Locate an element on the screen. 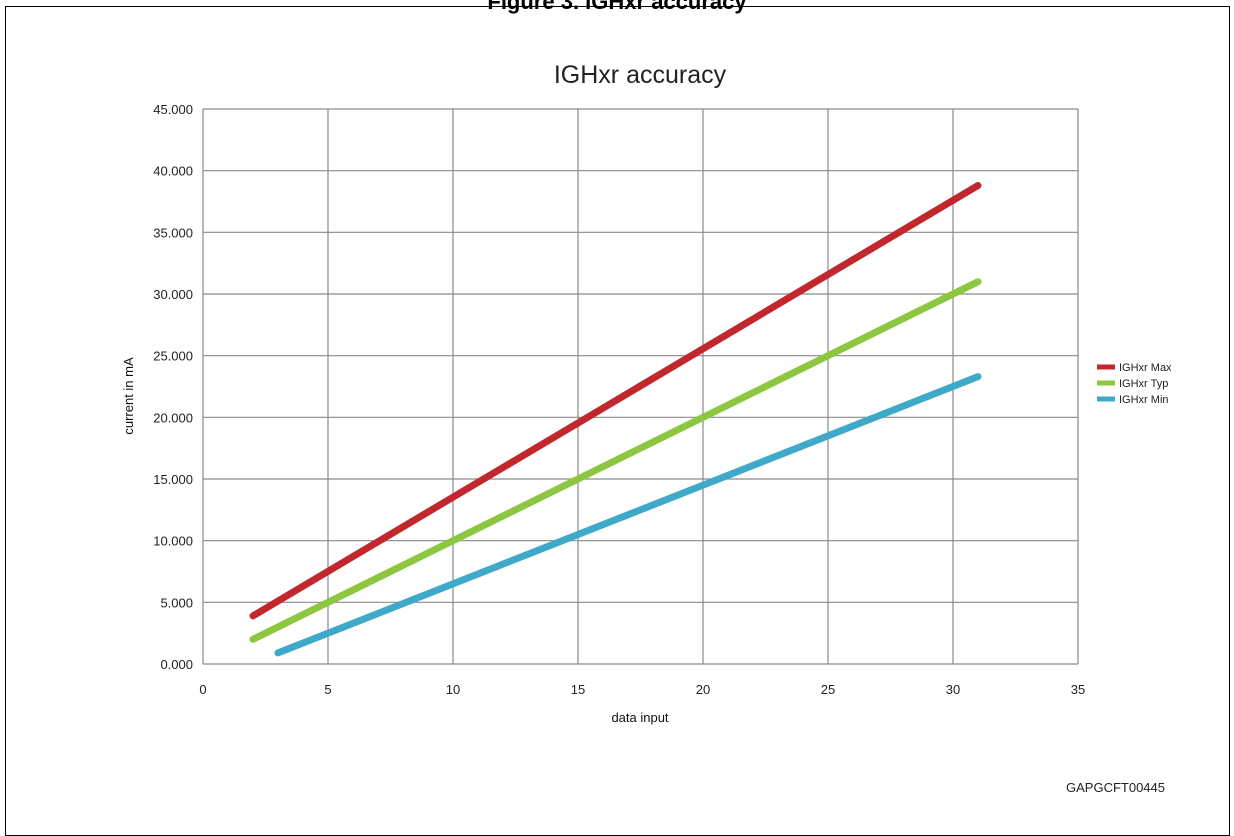  x-tick-label: 15 is located at coordinates (578, 689).